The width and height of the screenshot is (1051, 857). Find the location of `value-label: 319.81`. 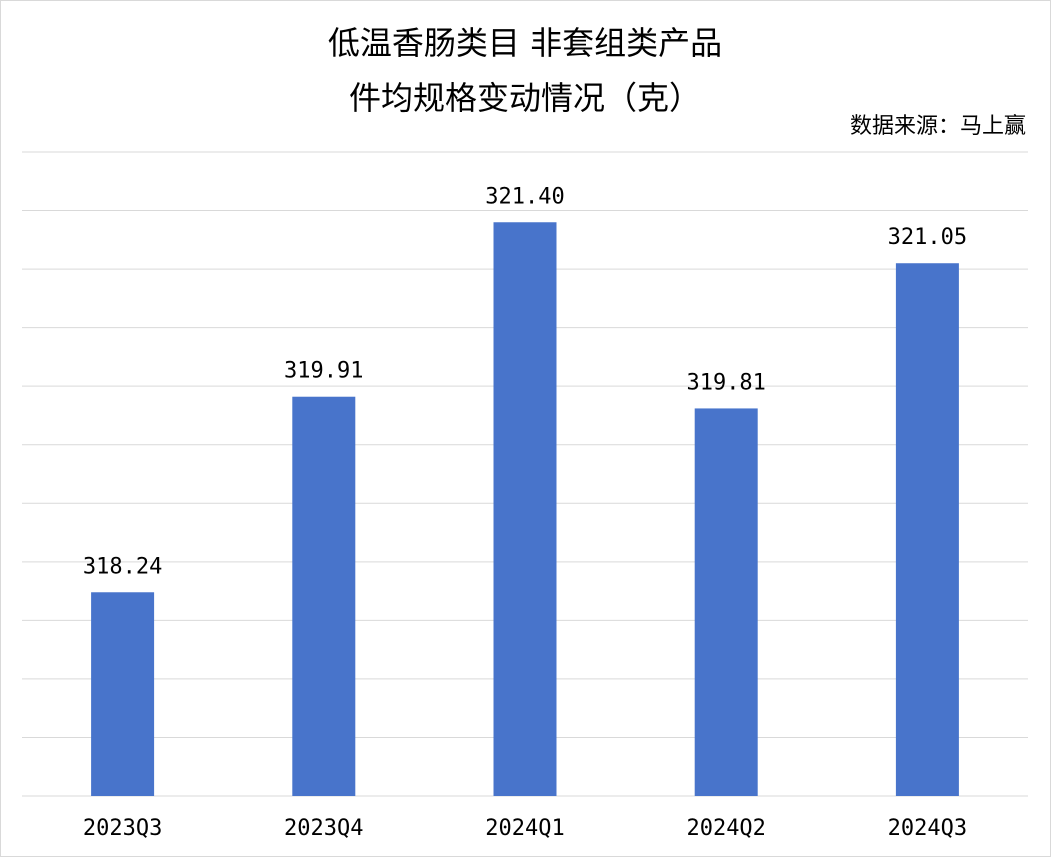

value-label: 319.81 is located at coordinates (725, 382).